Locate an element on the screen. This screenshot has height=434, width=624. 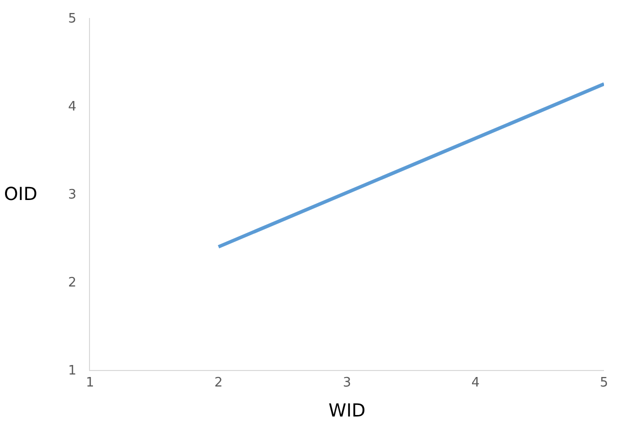
y-tick-label: 2 is located at coordinates (72, 283).